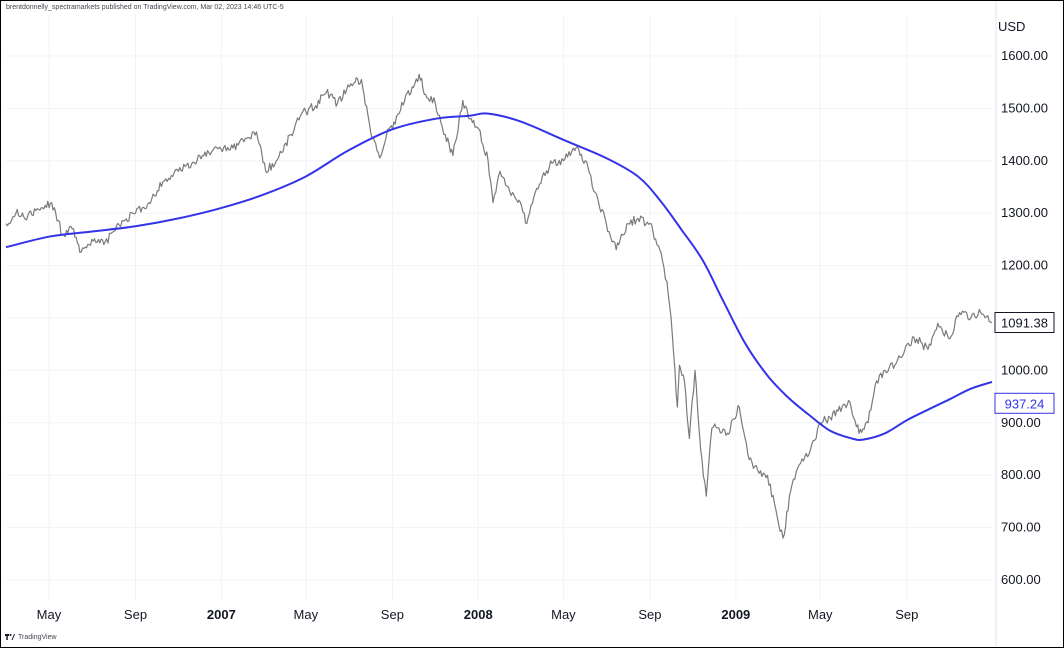 The image size is (1064, 648). I want to click on y-tick-label: 1300.00, so click(1024, 212).